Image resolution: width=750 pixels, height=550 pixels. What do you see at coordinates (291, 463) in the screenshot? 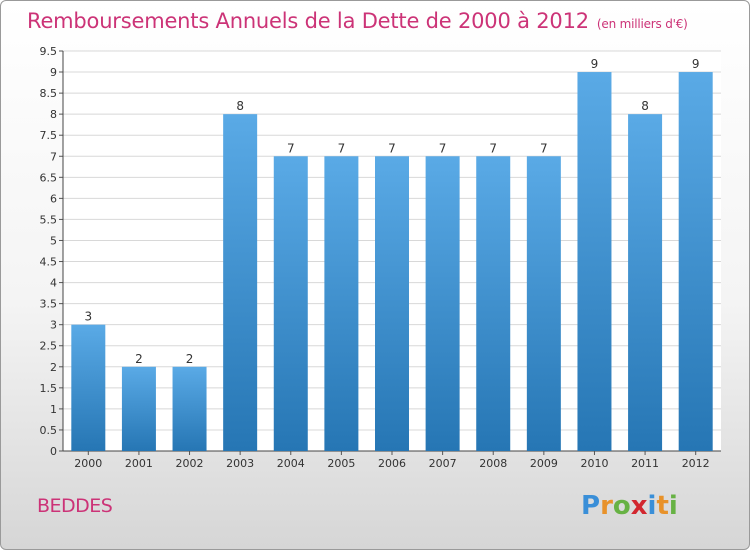
I see `x-tick-label: 2004` at bounding box center [291, 463].